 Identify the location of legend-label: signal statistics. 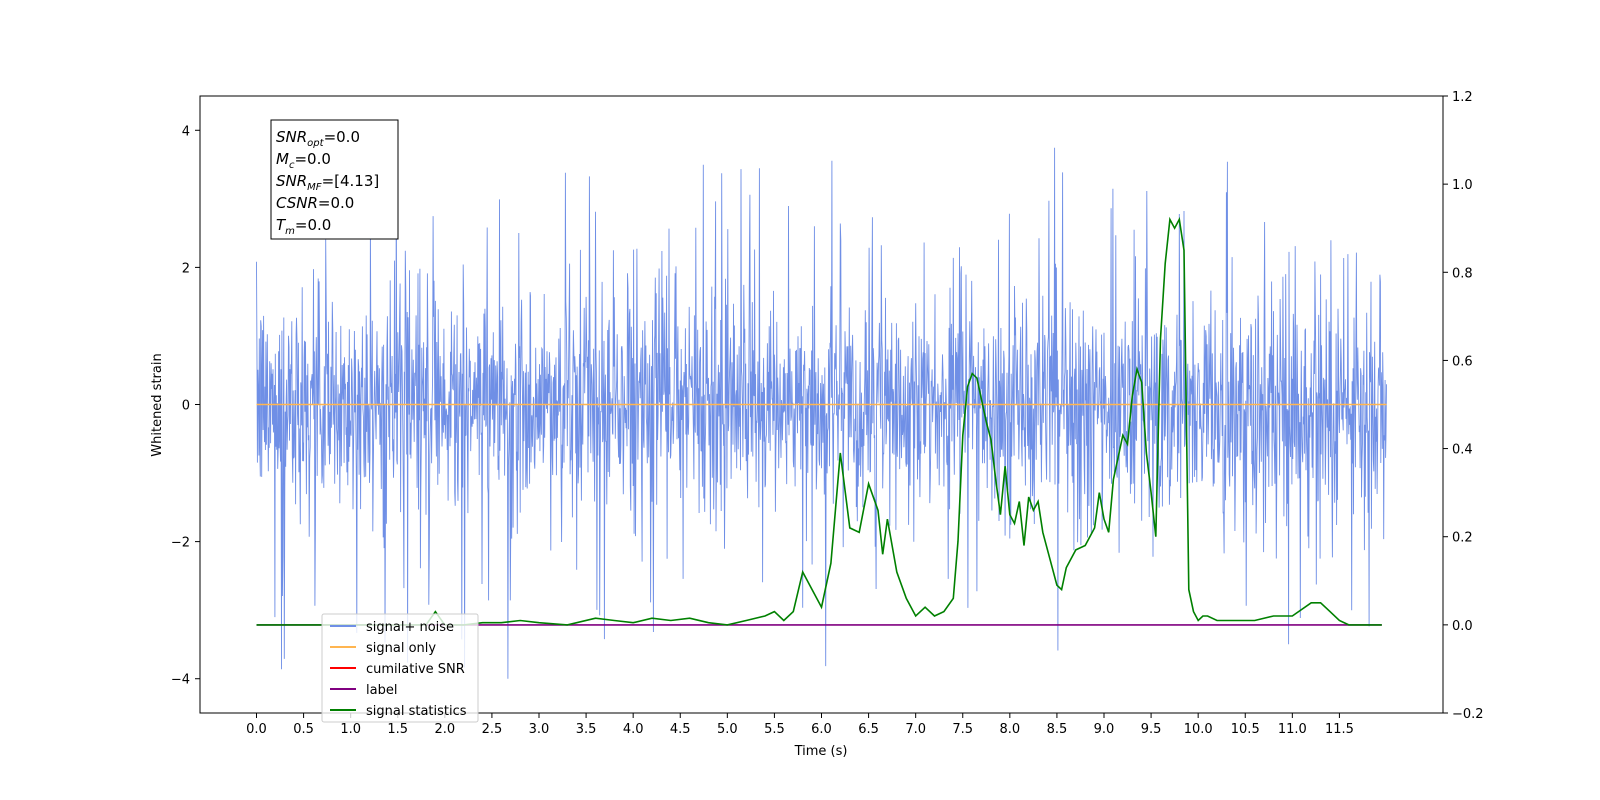
(416, 711).